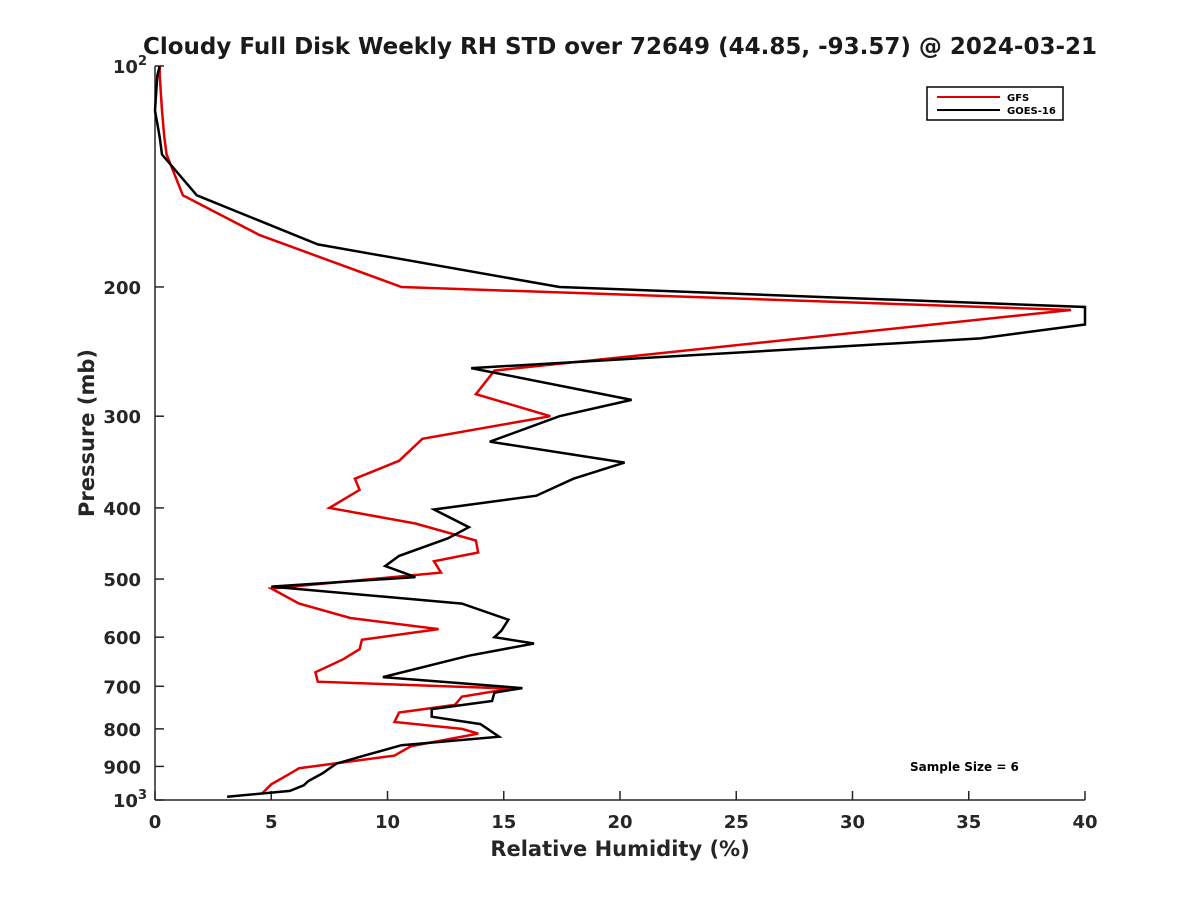 Image resolution: width=1200 pixels, height=900 pixels. What do you see at coordinates (271, 822) in the screenshot?
I see `x-tick-label: 5` at bounding box center [271, 822].